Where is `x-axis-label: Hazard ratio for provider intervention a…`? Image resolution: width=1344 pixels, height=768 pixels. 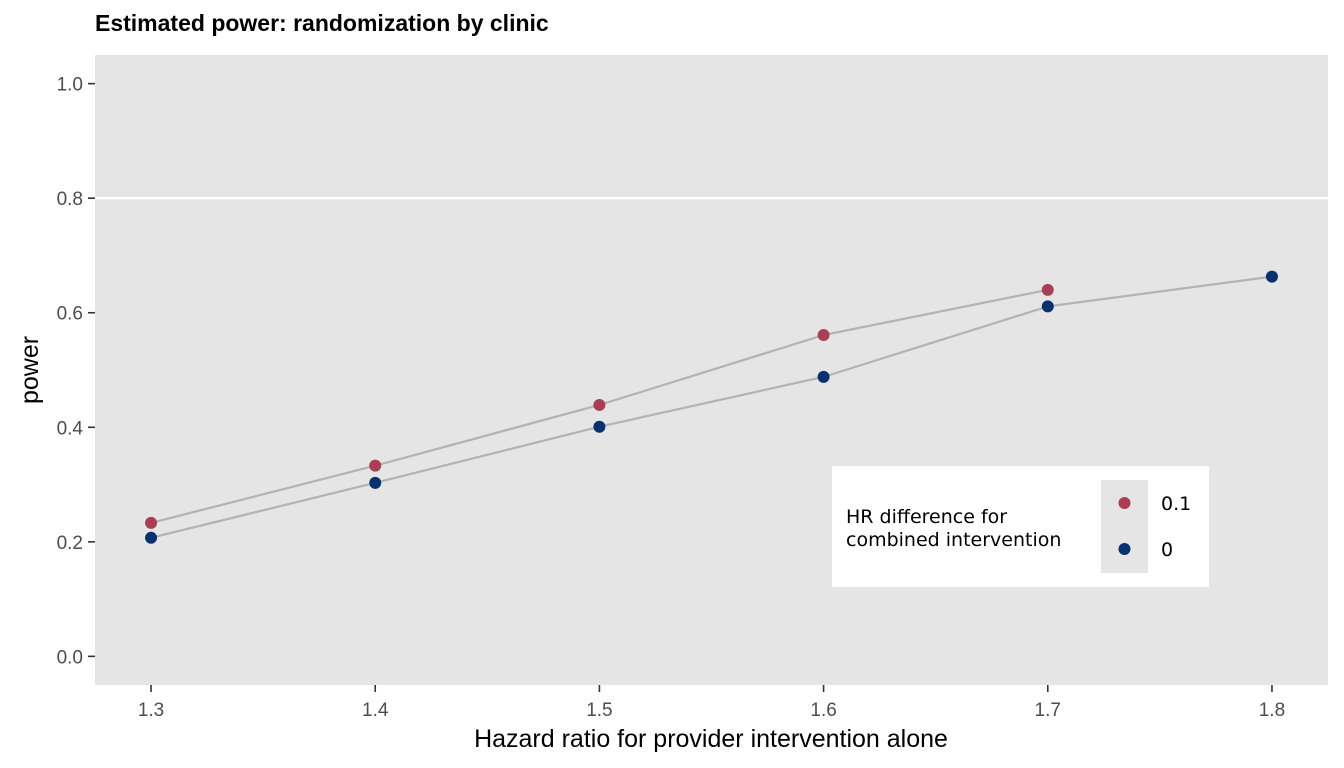 x-axis-label: Hazard ratio for provider intervention a… is located at coordinates (711, 739).